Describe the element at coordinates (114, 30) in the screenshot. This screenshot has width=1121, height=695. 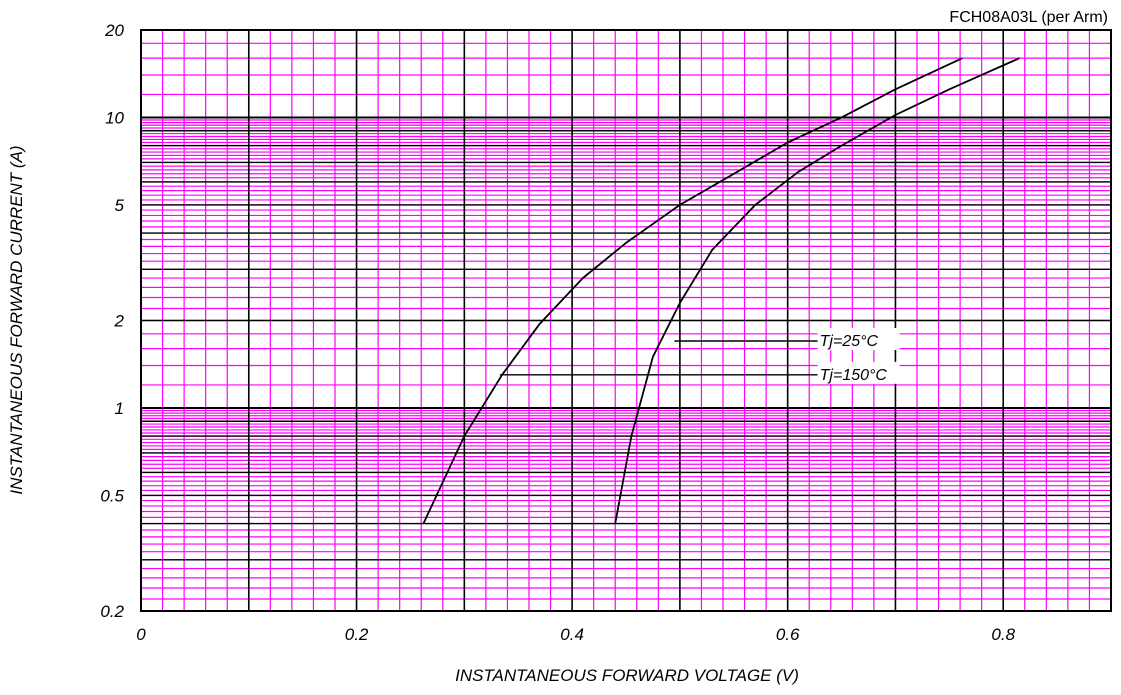
I see `y-tick-label: 20` at that location.